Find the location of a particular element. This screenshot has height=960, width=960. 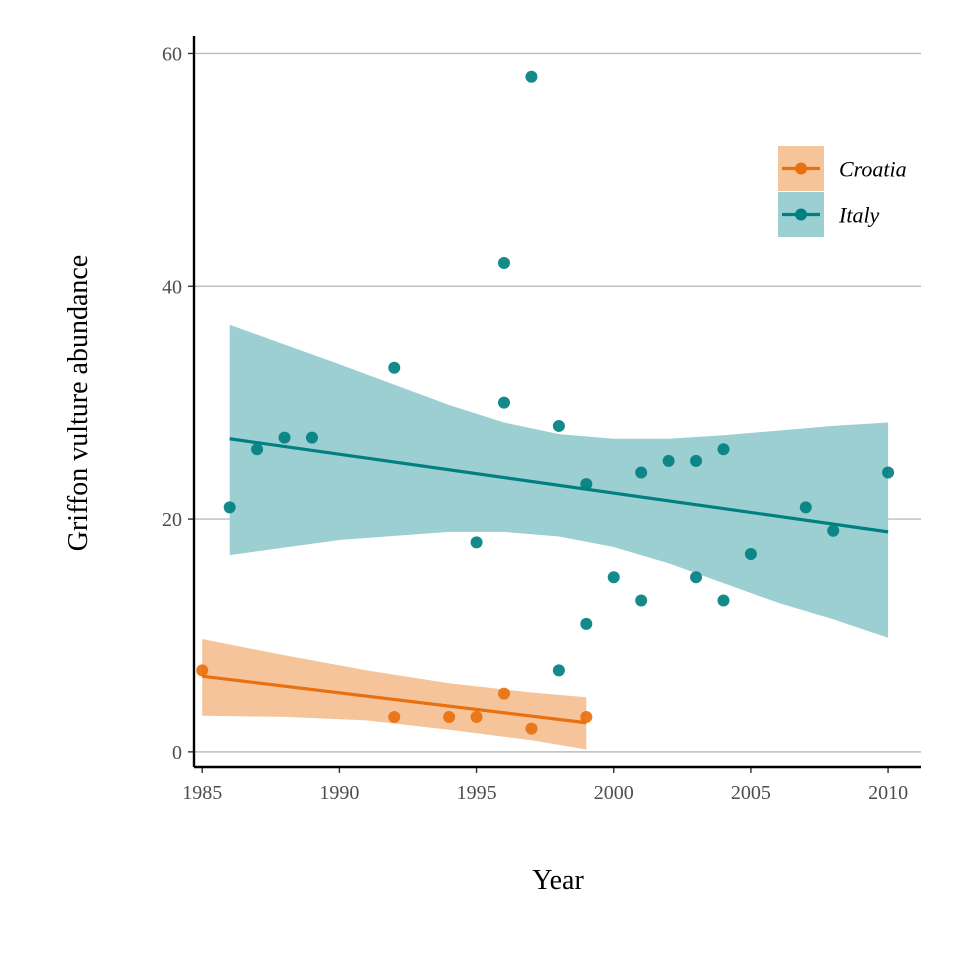

legend-label-italy: Italy is located at coordinates (859, 215).